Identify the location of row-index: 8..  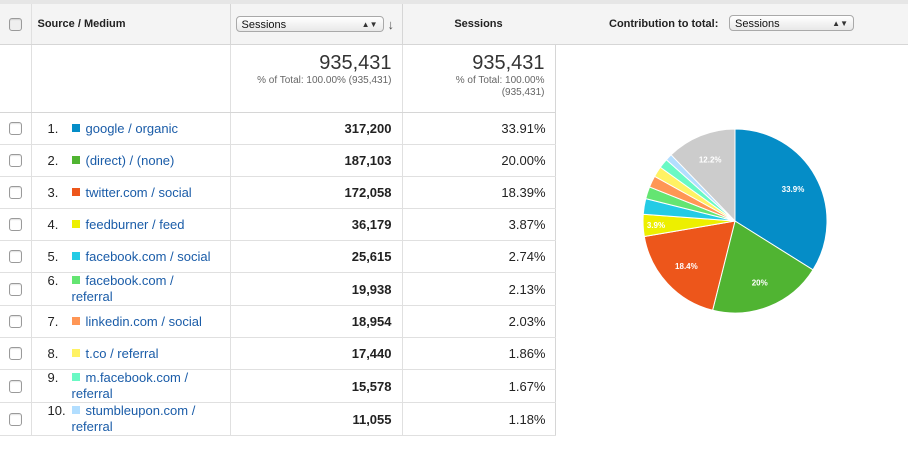
(53, 353).